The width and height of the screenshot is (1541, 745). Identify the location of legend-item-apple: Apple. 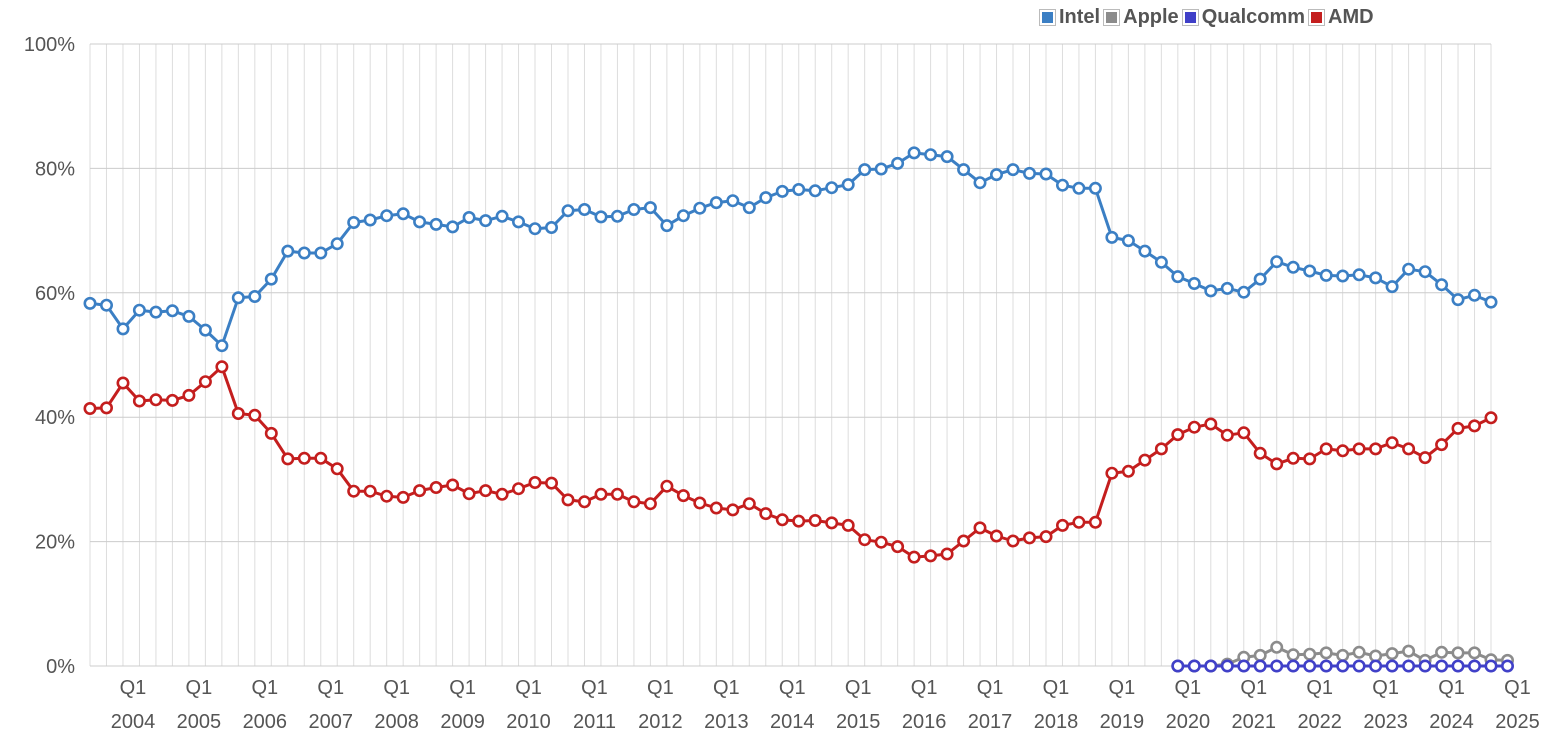
(1141, 17).